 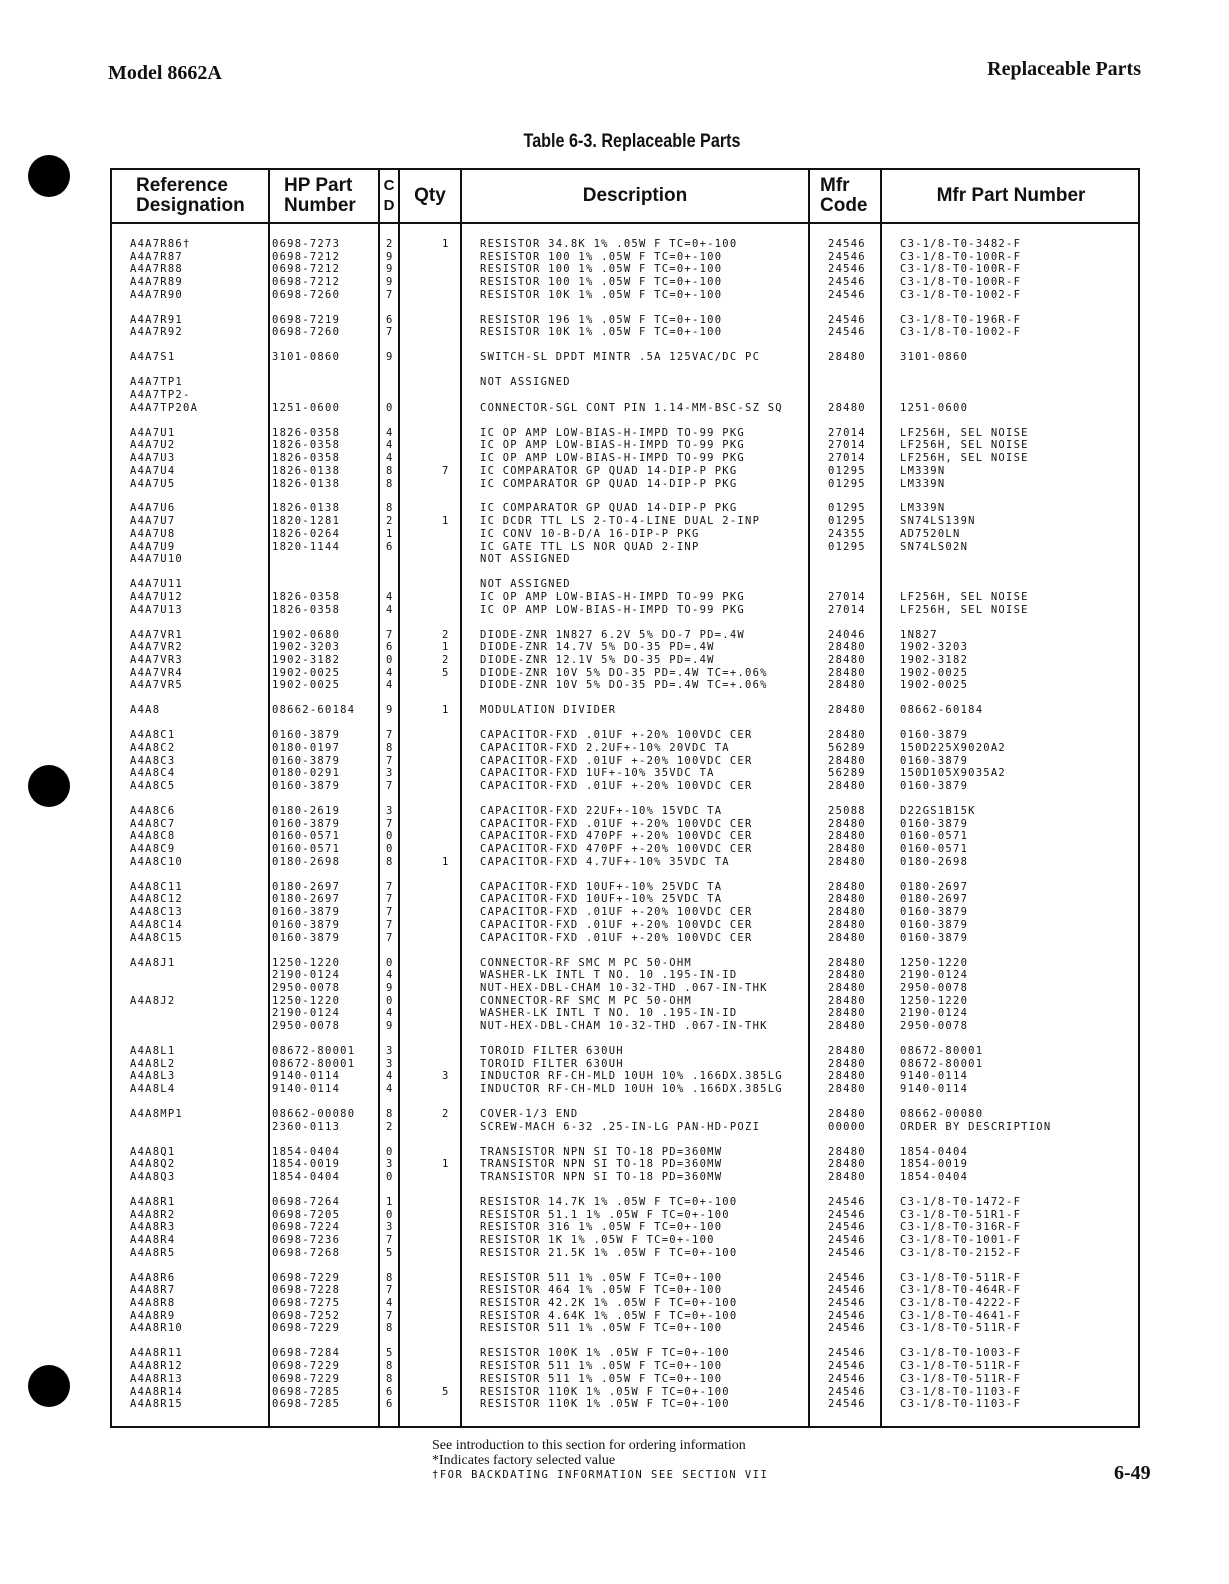 What do you see at coordinates (157, 861) in the screenshot?
I see `ref-designation: A4A8C10` at bounding box center [157, 861].